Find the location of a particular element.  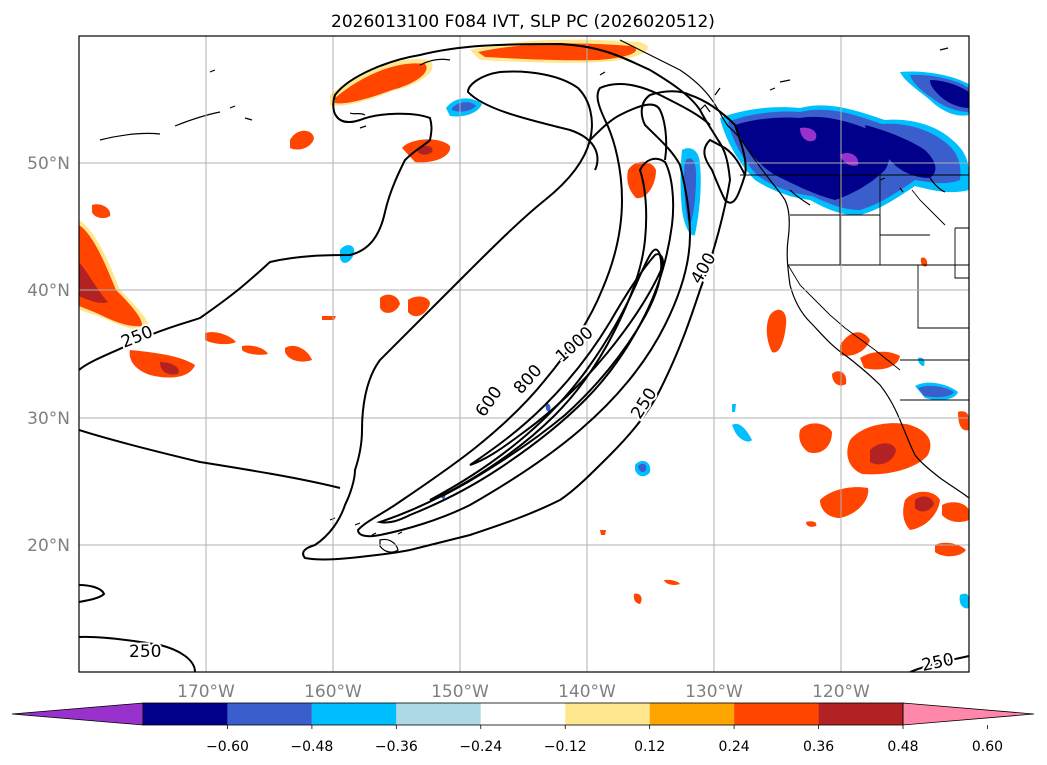

contour-250-south is located at coordinates (210, 459).